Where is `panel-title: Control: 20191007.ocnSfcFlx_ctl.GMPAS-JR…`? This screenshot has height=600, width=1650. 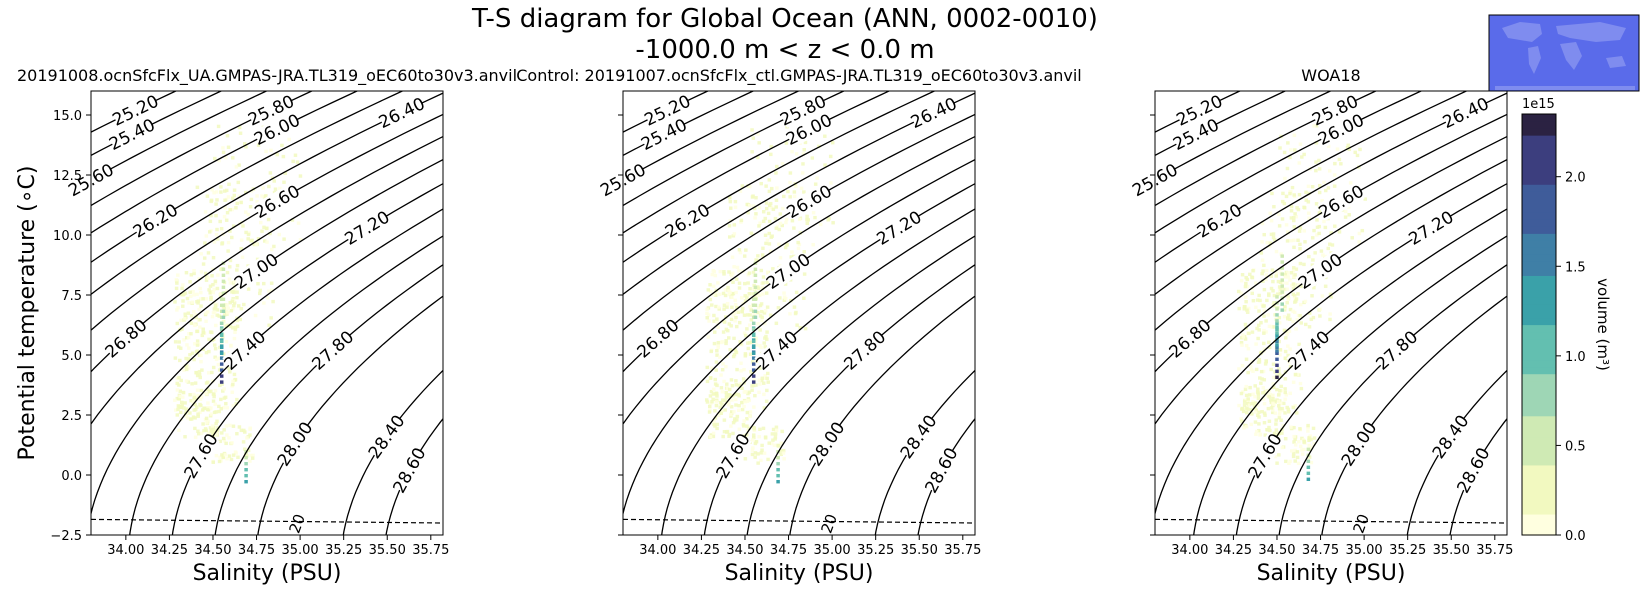
panel-title: Control: 20191007.ocnSfcFlx_ctl.GMPAS-JR… is located at coordinates (799, 76).